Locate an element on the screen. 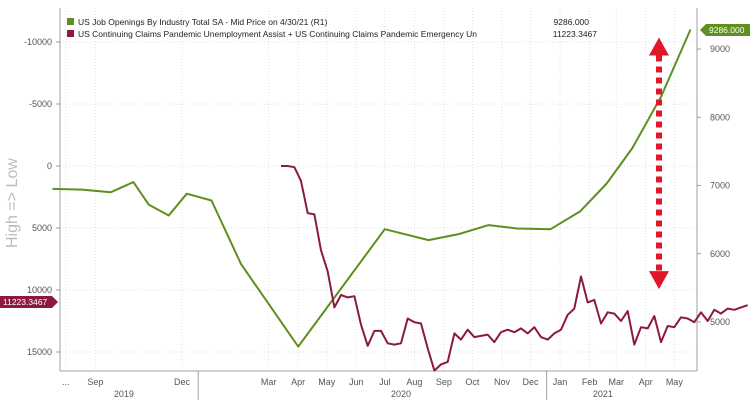  right-tick-label: 6000 is located at coordinates (720, 254).